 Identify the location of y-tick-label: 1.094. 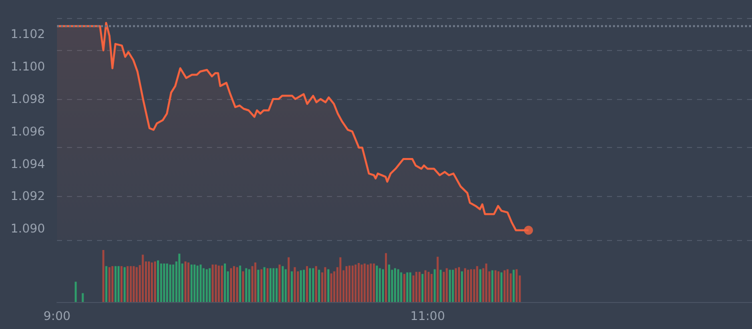
(27, 163).